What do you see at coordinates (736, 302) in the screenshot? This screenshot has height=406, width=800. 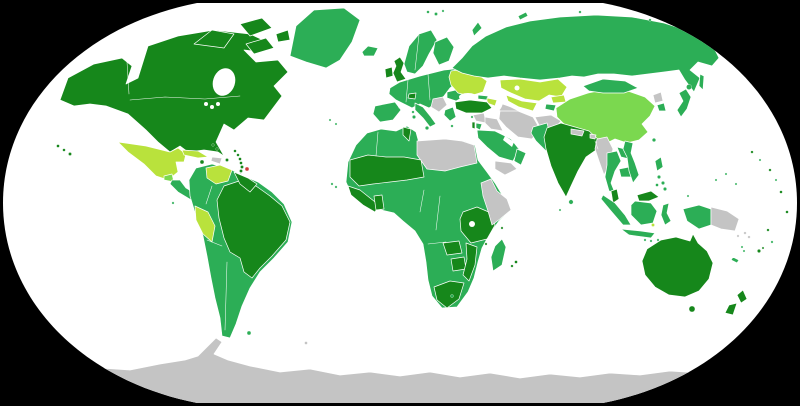 I see `region-new-zealand` at bounding box center [736, 302].